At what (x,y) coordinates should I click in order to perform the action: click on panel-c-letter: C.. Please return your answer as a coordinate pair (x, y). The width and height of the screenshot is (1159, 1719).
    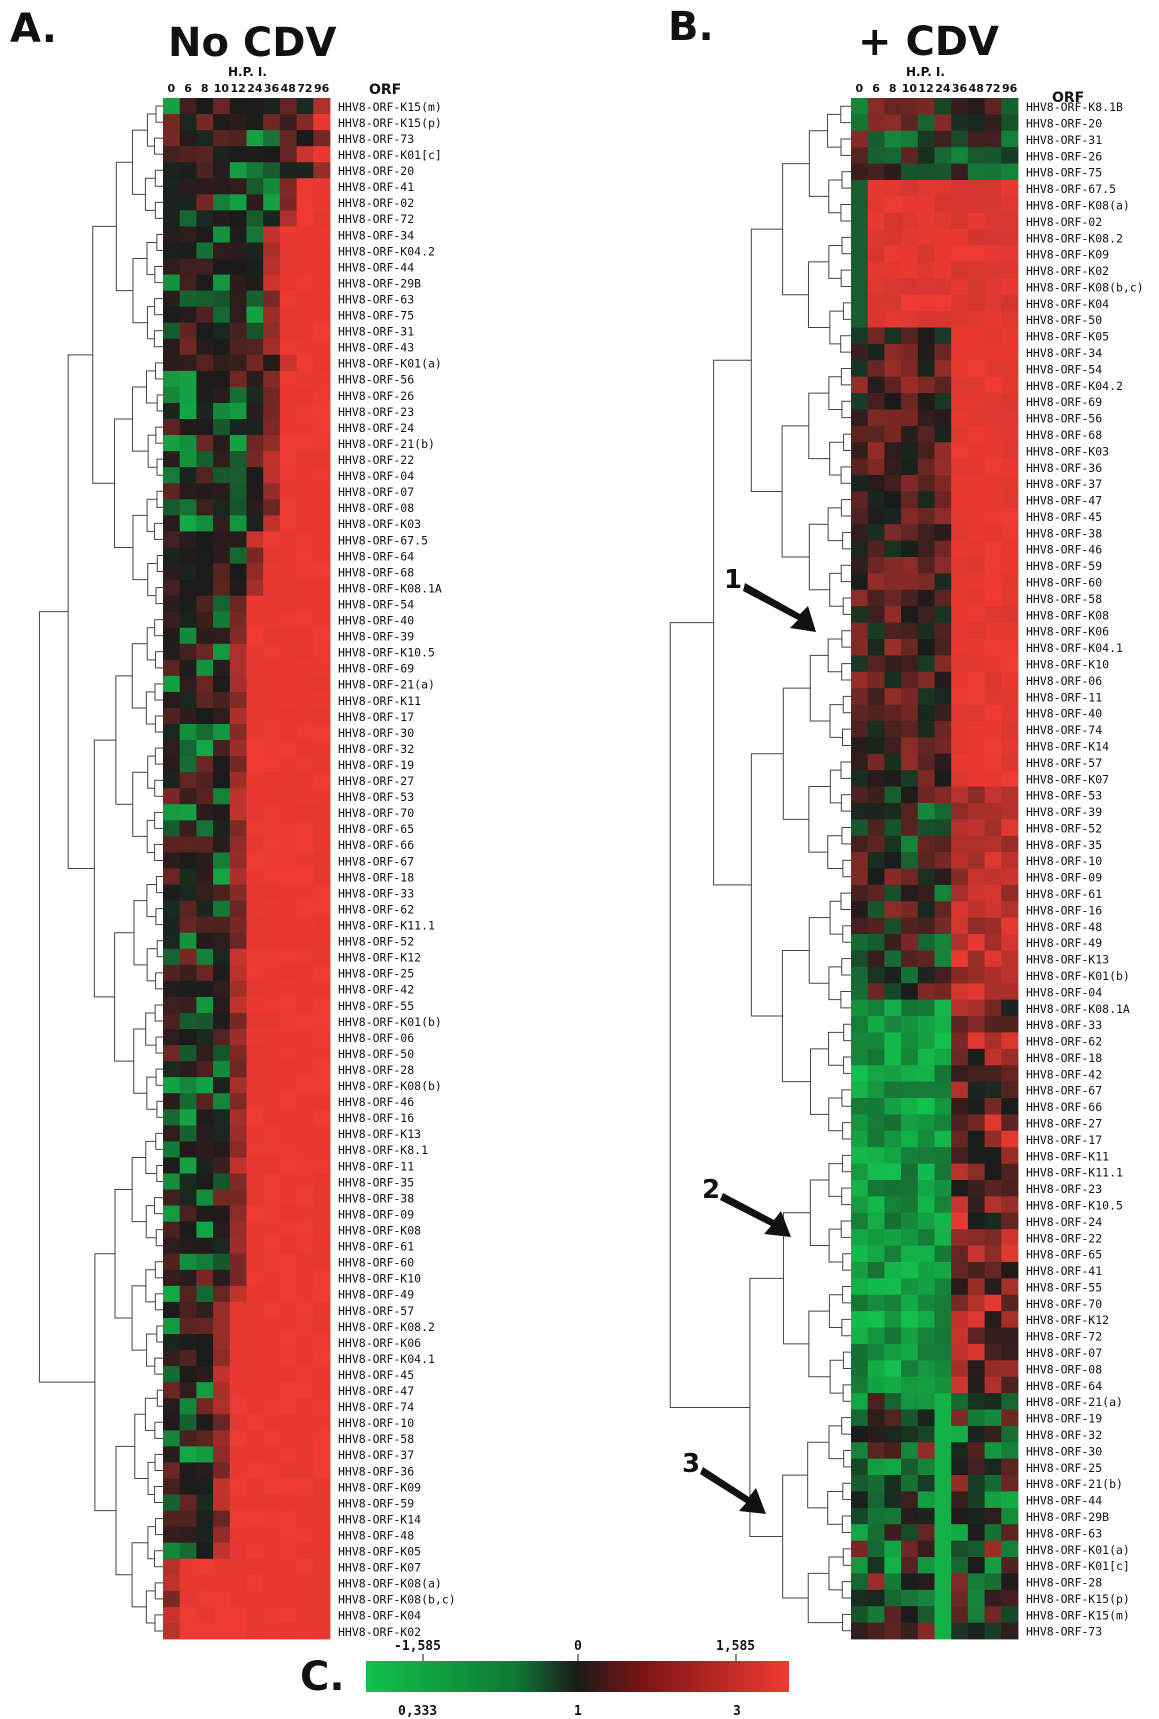
    Looking at the image, I should click on (322, 1677).